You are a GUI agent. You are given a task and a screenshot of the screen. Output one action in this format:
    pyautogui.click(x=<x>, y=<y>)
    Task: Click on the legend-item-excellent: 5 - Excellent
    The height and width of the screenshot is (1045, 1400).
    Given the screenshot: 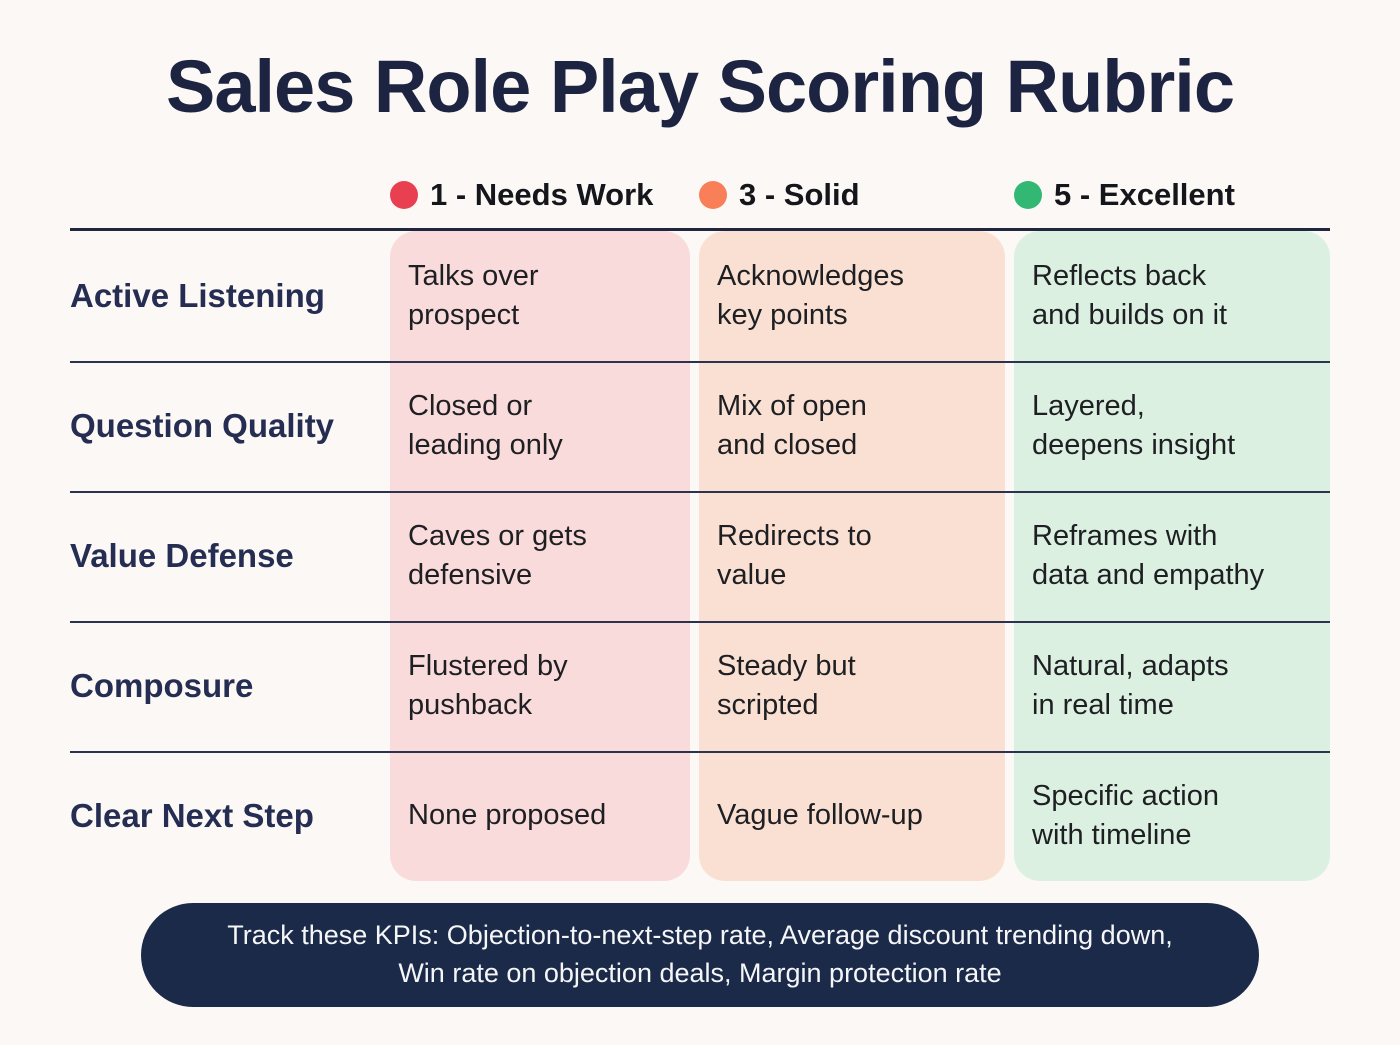 What is the action you would take?
    pyautogui.click(x=1172, y=195)
    